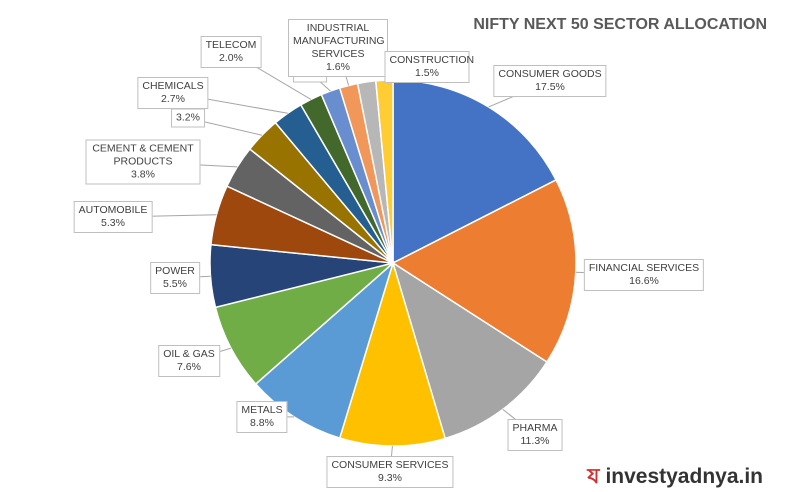 The height and width of the screenshot is (492, 785). Describe the element at coordinates (231, 45) in the screenshot. I see `category: TELECOM` at that location.